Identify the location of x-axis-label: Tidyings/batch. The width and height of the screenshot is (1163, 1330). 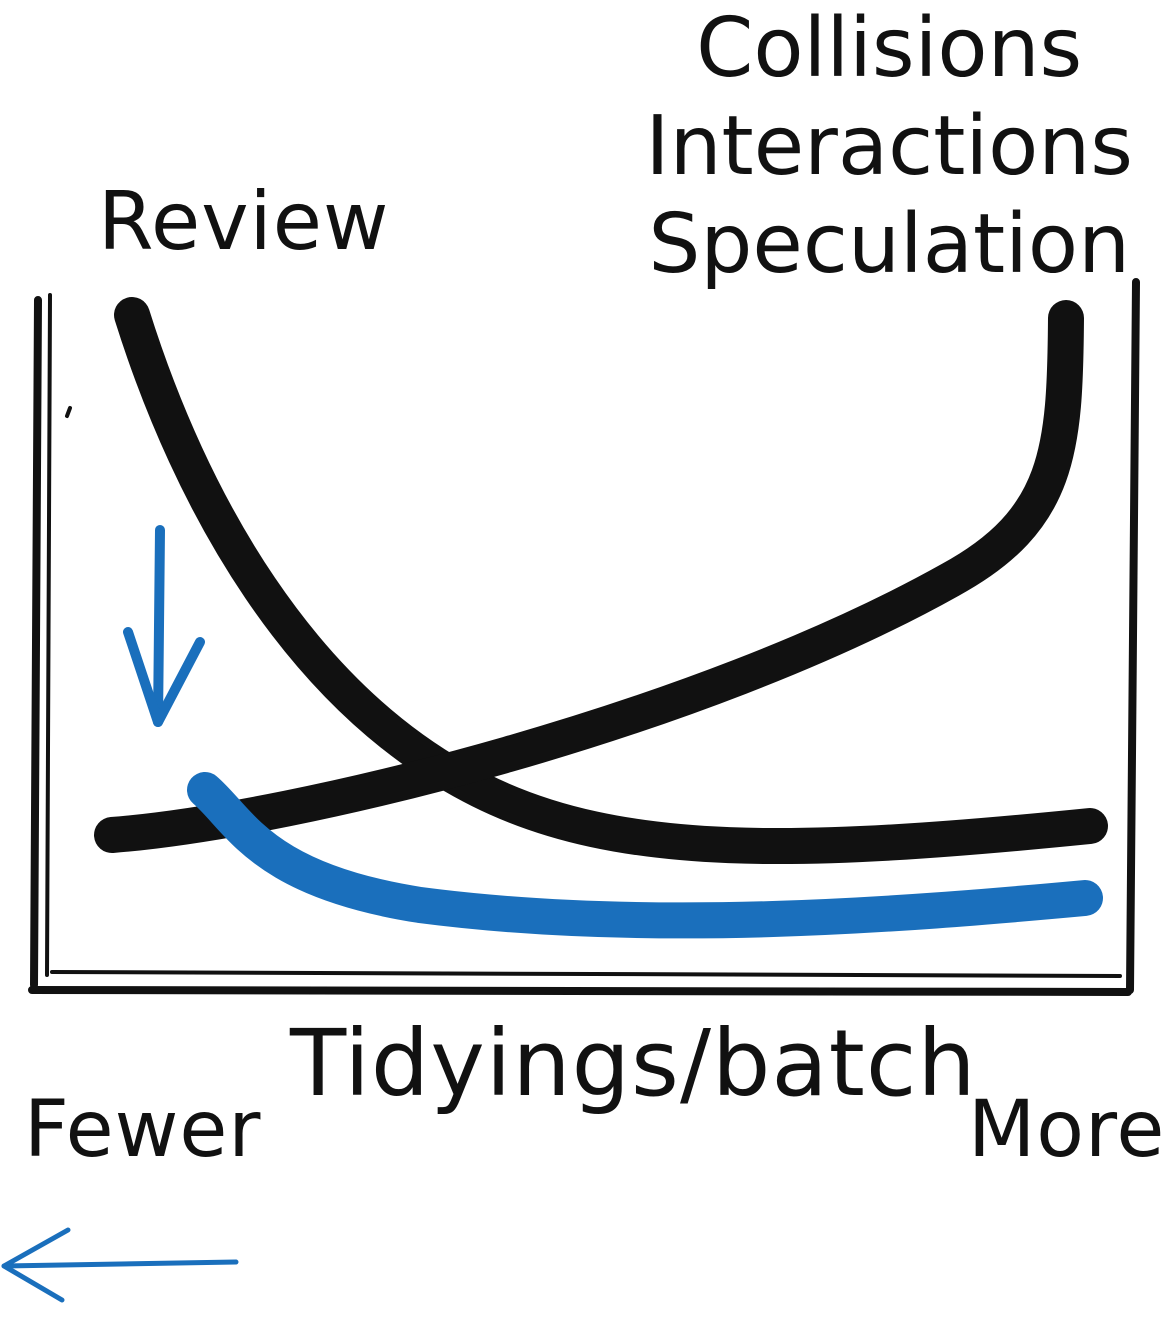
(633, 1063).